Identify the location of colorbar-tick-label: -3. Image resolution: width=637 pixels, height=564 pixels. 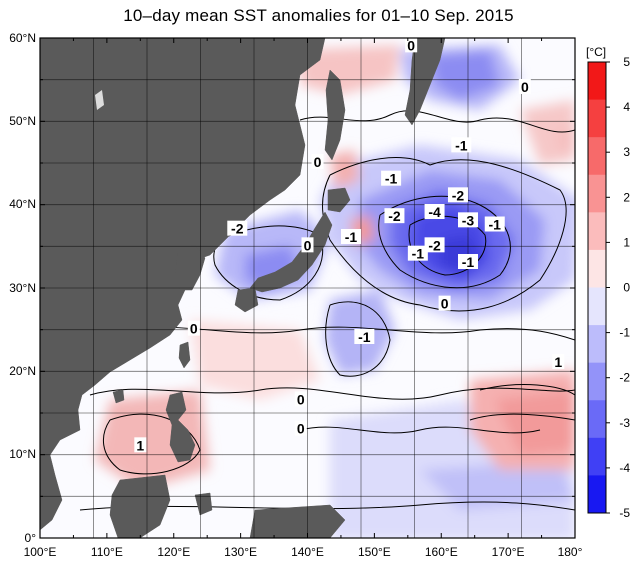
(624, 423).